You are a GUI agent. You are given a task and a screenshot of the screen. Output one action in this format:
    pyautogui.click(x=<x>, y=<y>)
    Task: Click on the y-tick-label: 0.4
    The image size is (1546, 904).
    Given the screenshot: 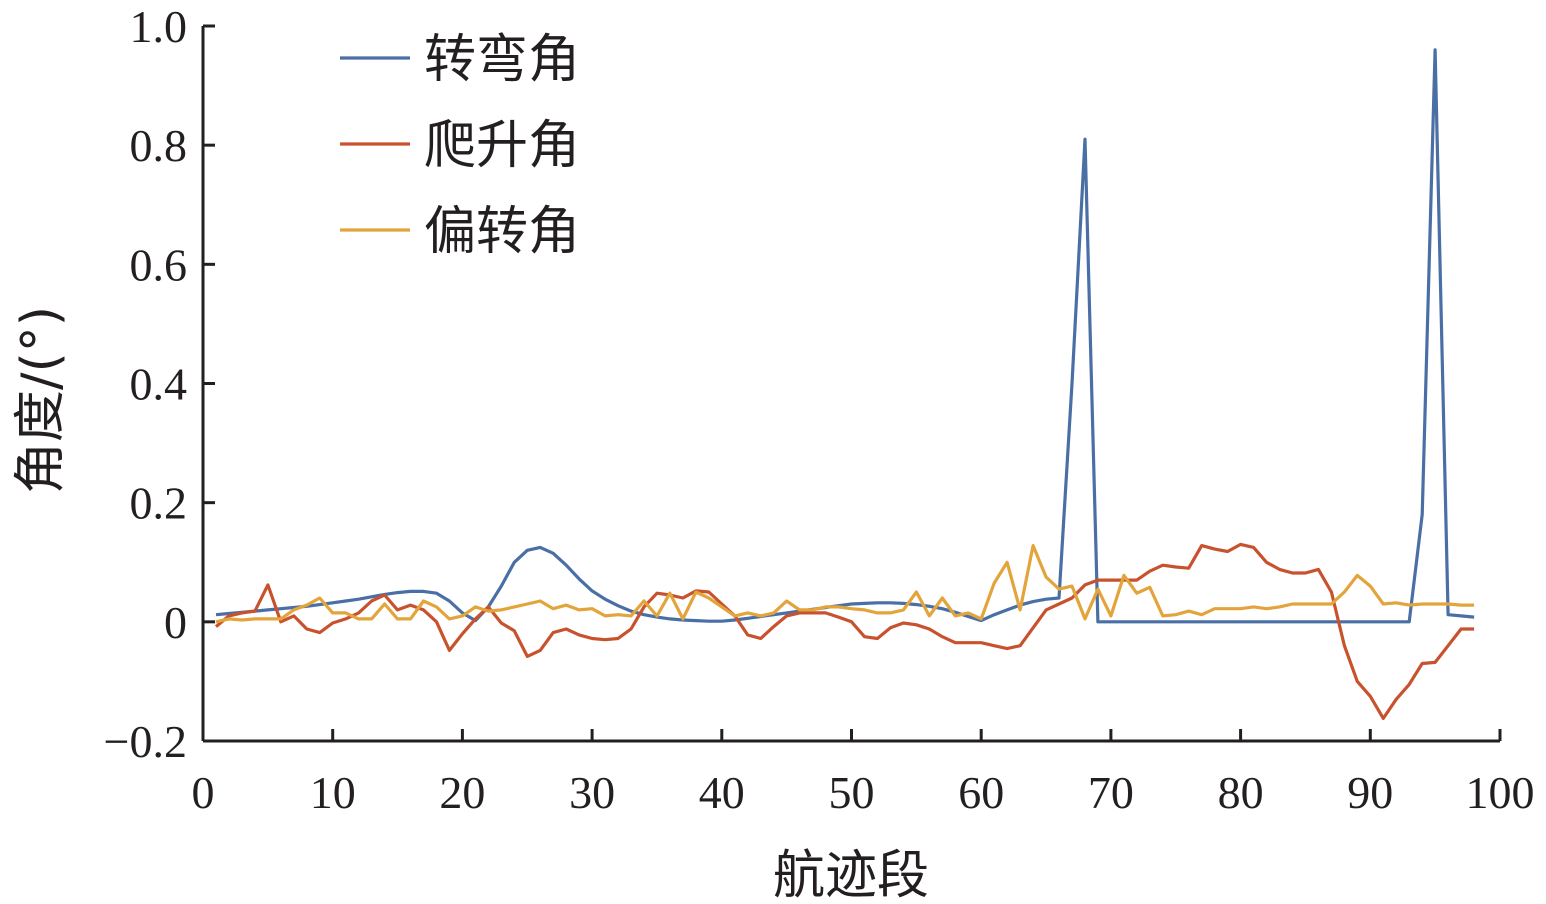 What is the action you would take?
    pyautogui.click(x=159, y=384)
    